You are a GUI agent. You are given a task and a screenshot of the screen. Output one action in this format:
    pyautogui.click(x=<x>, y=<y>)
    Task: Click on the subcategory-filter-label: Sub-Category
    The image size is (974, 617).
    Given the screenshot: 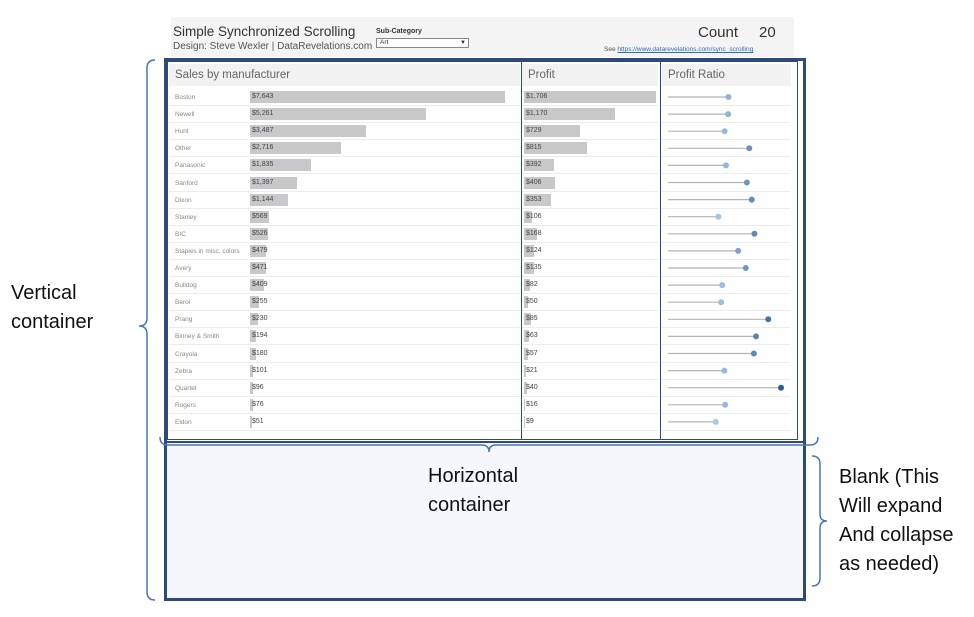 What is the action you would take?
    pyautogui.click(x=399, y=31)
    